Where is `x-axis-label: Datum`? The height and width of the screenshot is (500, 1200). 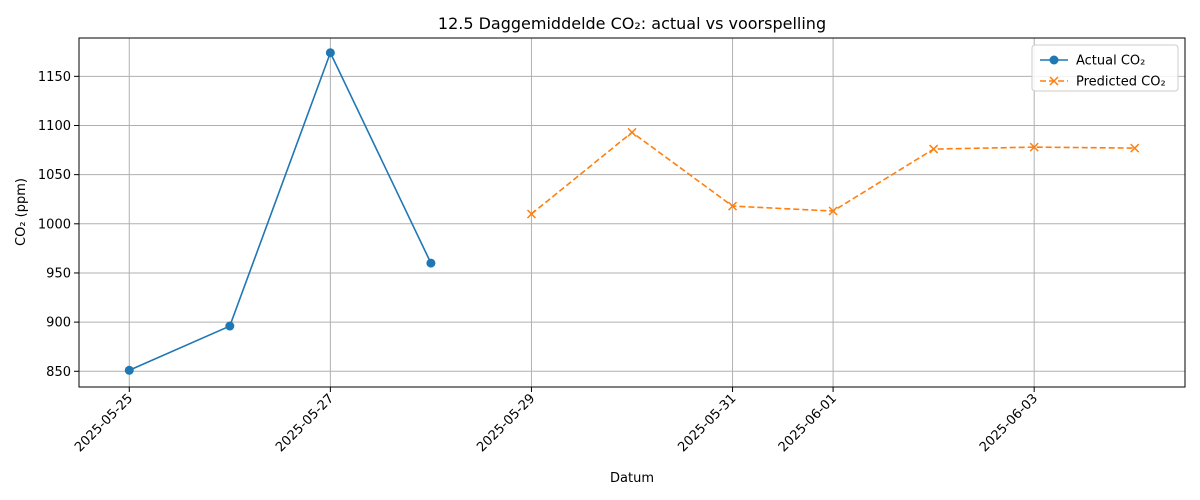 x-axis-label: Datum is located at coordinates (632, 478).